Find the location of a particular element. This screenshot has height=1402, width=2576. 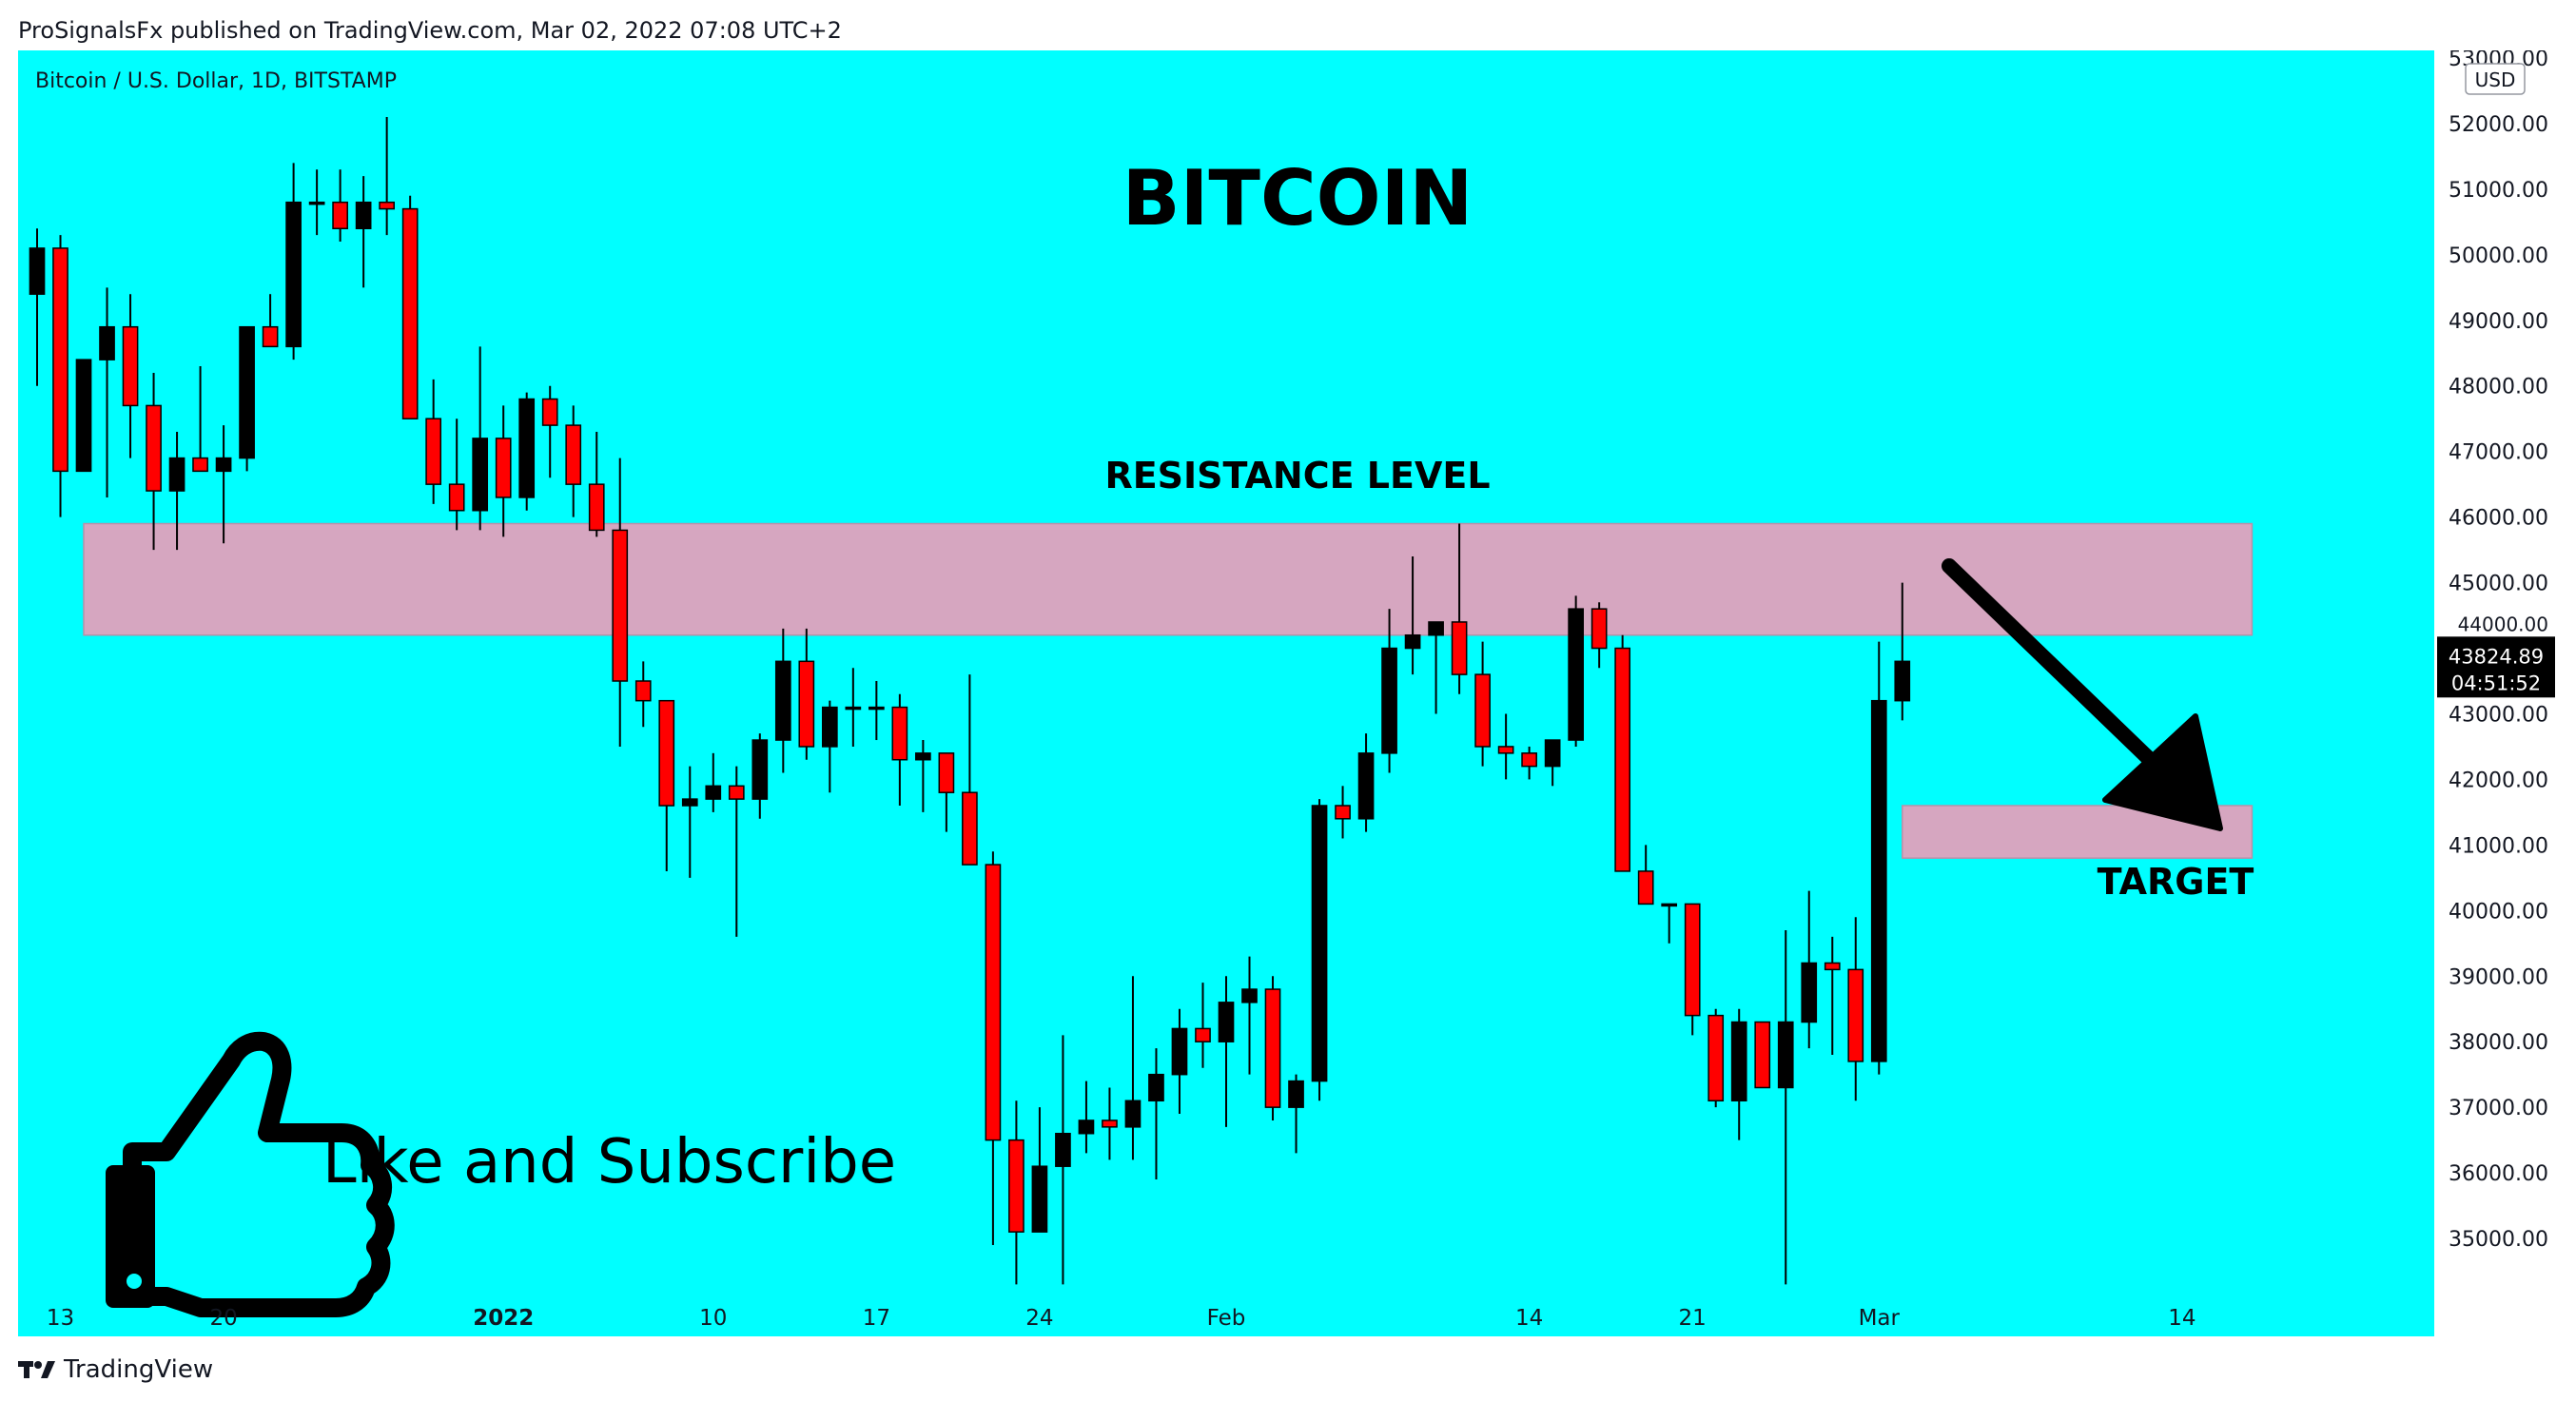

tradingview-logo-icon is located at coordinates (37, 1369).